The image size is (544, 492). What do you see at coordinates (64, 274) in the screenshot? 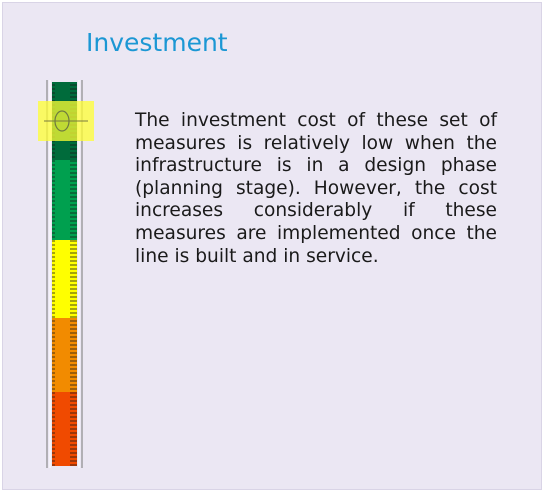
I see `gauge-ticks` at bounding box center [64, 274].